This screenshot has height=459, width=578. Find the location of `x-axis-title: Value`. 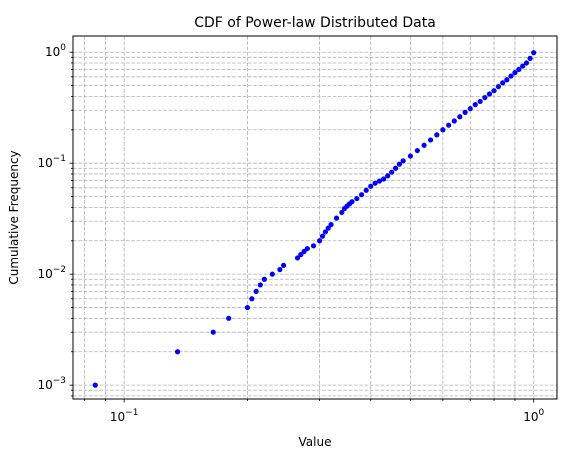

x-axis-title: Value is located at coordinates (315, 442).